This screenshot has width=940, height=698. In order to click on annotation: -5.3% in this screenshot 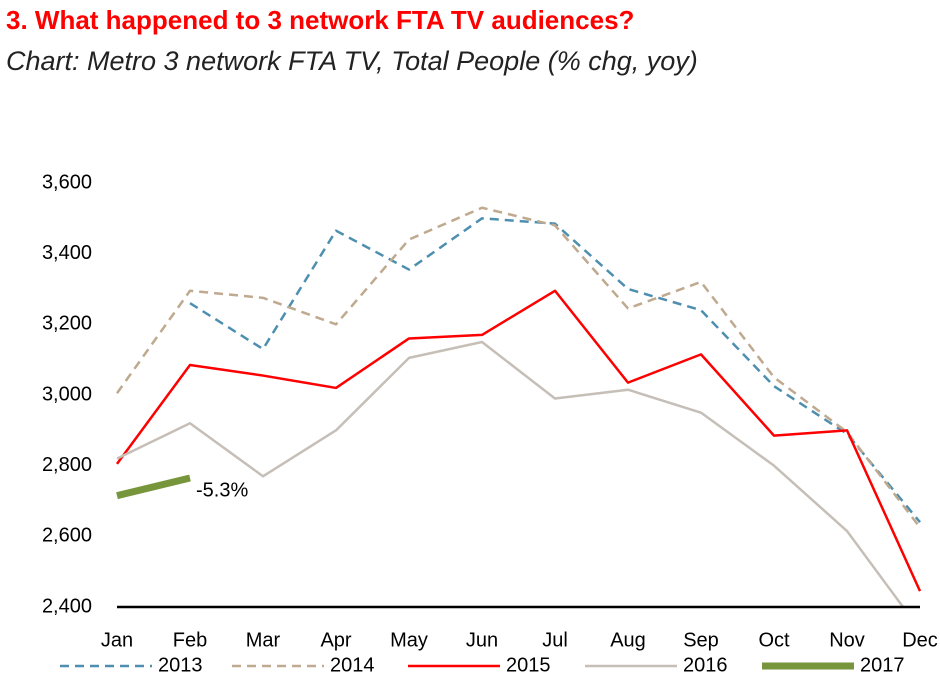, I will do `click(222, 490)`.